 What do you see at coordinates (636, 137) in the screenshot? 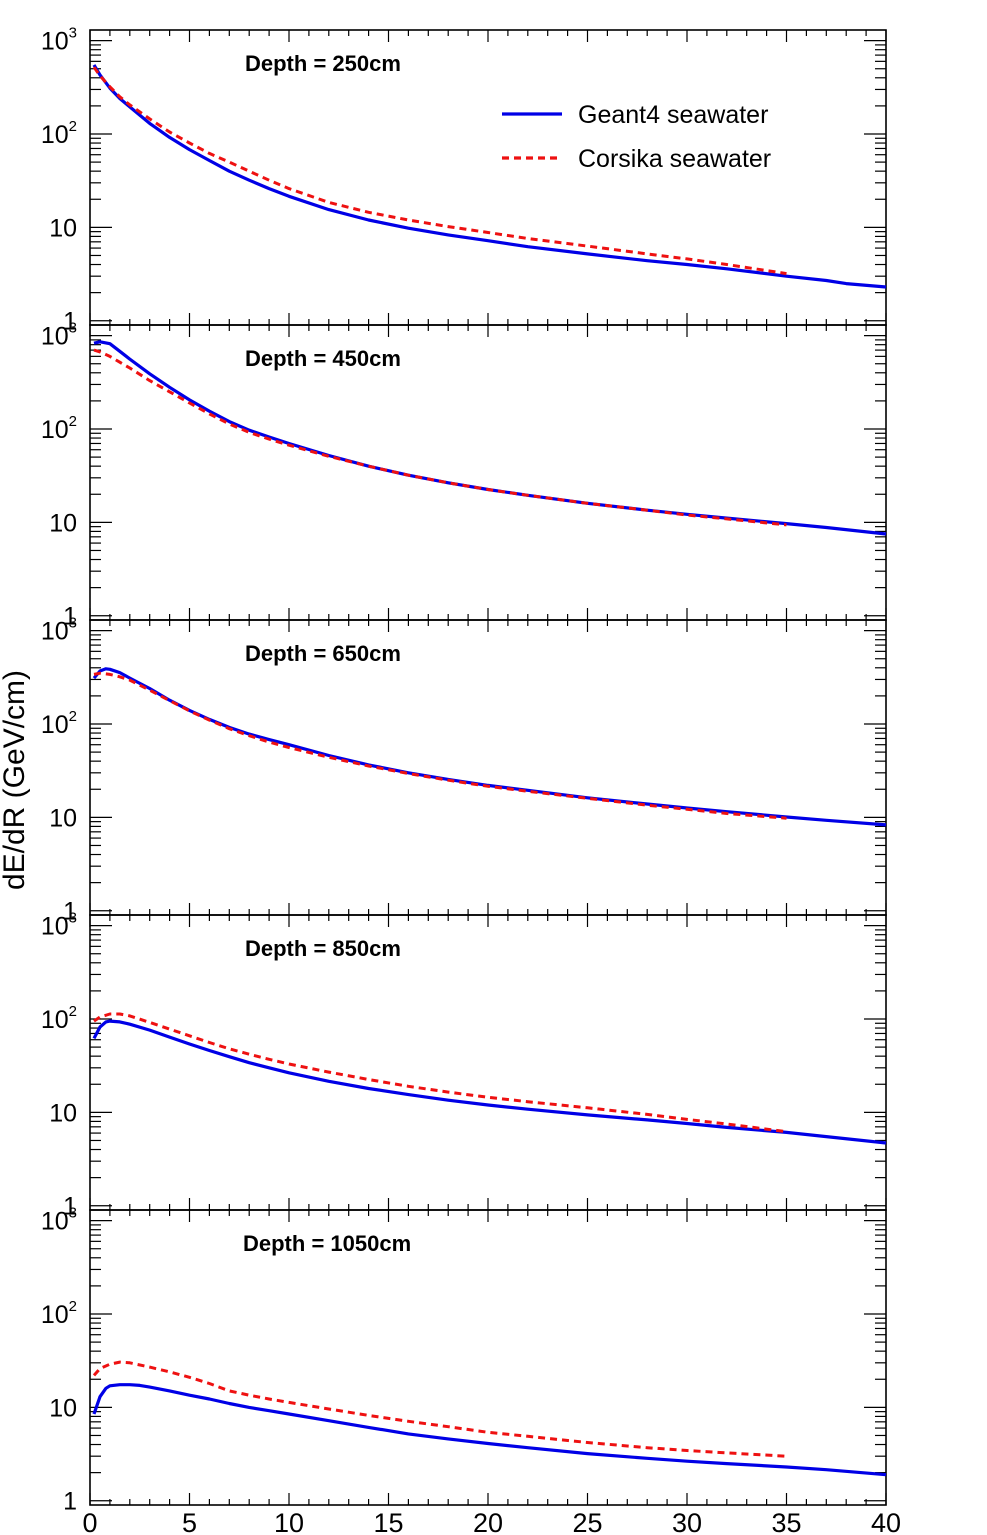
I see `chart-legend: Geant4 seawater Corsika seawater` at bounding box center [636, 137].